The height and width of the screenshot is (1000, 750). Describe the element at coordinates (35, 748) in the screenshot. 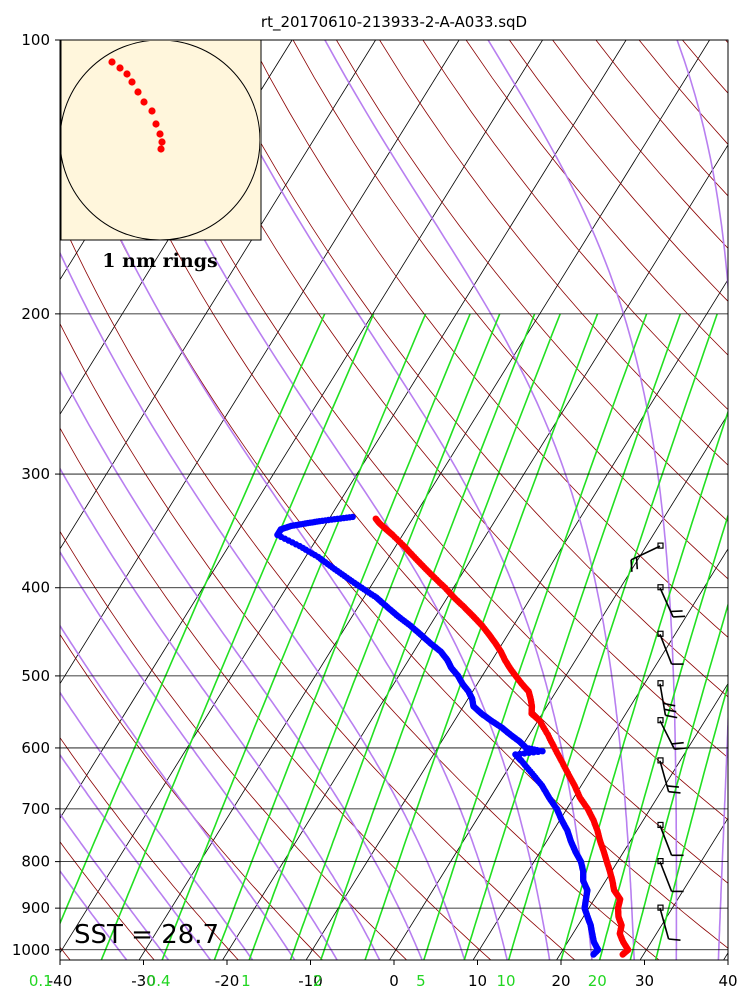

I see `y-tick-label: 600` at that location.